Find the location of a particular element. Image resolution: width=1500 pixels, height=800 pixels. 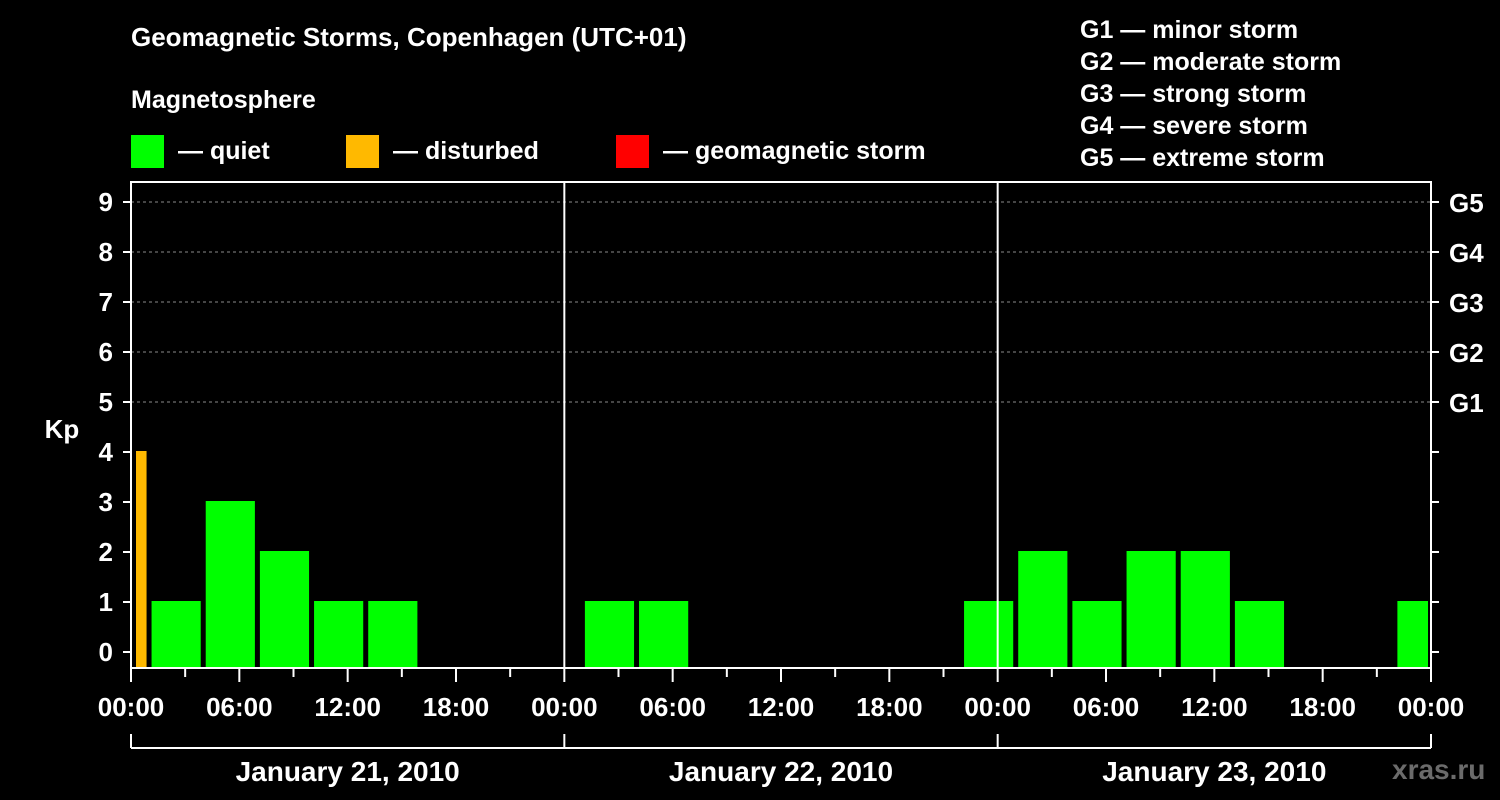

right-tick-label-G3: G3 is located at coordinates (1466, 303).